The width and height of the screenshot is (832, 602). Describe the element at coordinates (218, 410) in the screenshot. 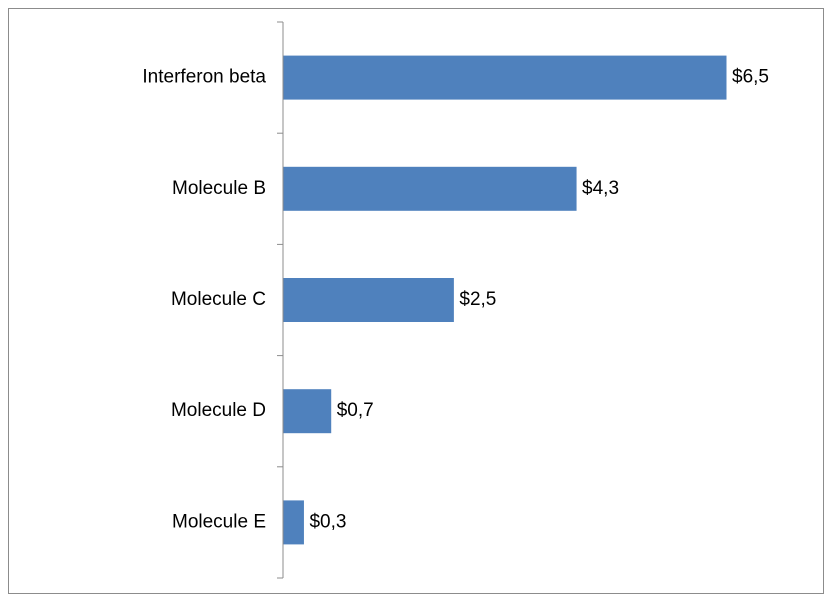

I see `category-label: Molecule D` at that location.